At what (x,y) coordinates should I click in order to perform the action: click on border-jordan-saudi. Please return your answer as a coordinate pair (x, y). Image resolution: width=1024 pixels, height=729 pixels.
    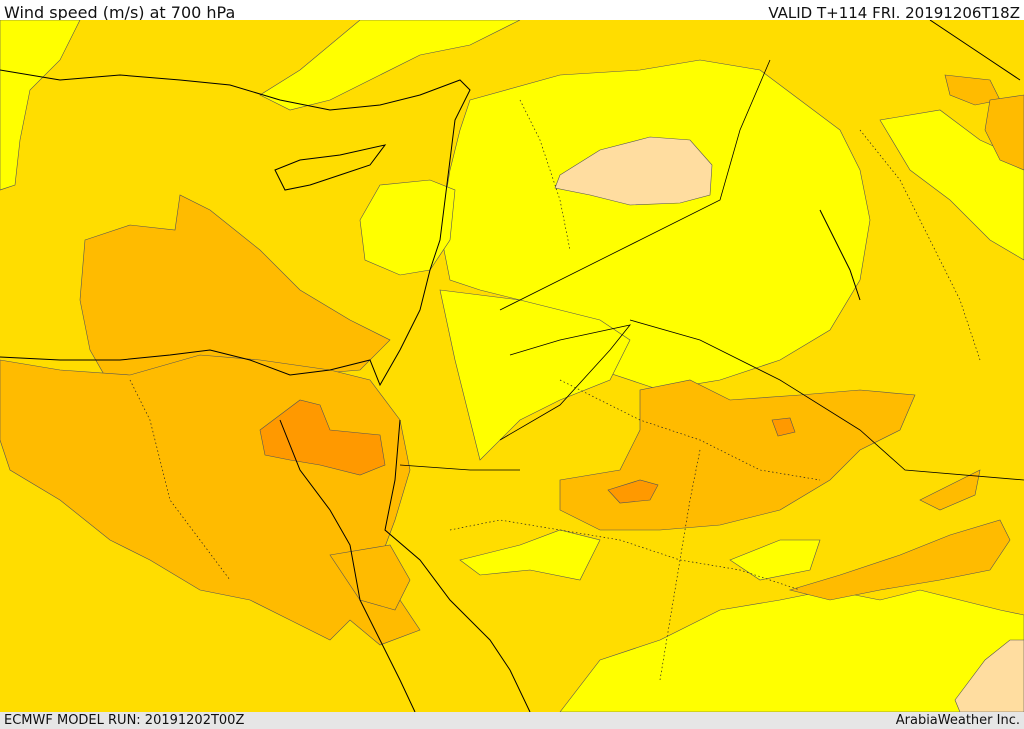
    Looking at the image, I should click on (565, 382).